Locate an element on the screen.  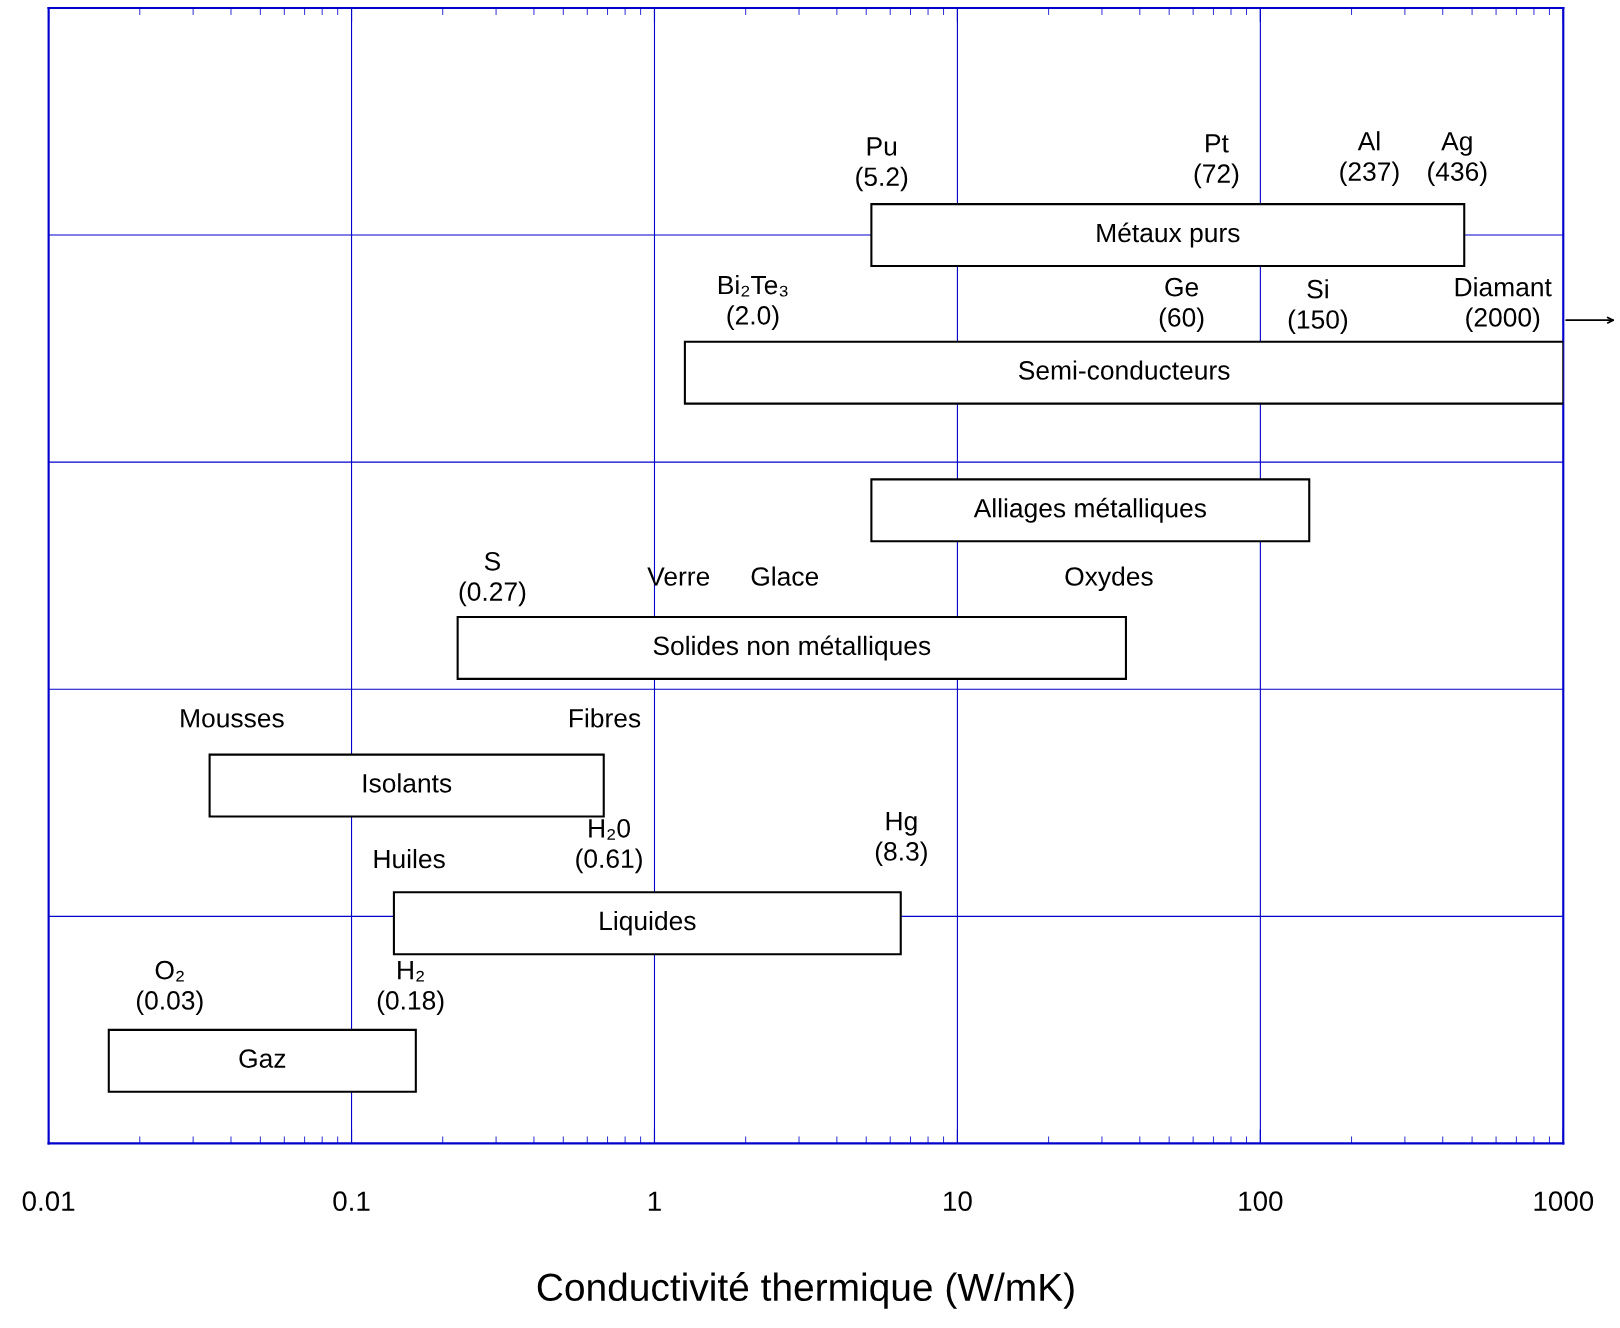
annotation: O₂ (0.03) is located at coordinates (169, 987).